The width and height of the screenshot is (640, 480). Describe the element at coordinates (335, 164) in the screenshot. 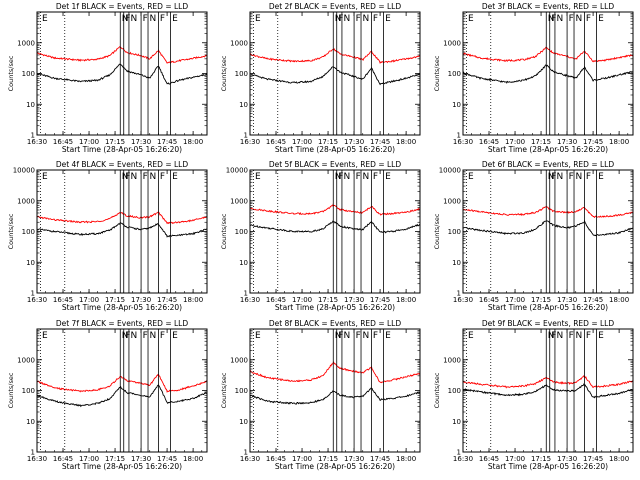

I see `panel-title: Det 5f BLACK = Events, RED = LLD` at that location.